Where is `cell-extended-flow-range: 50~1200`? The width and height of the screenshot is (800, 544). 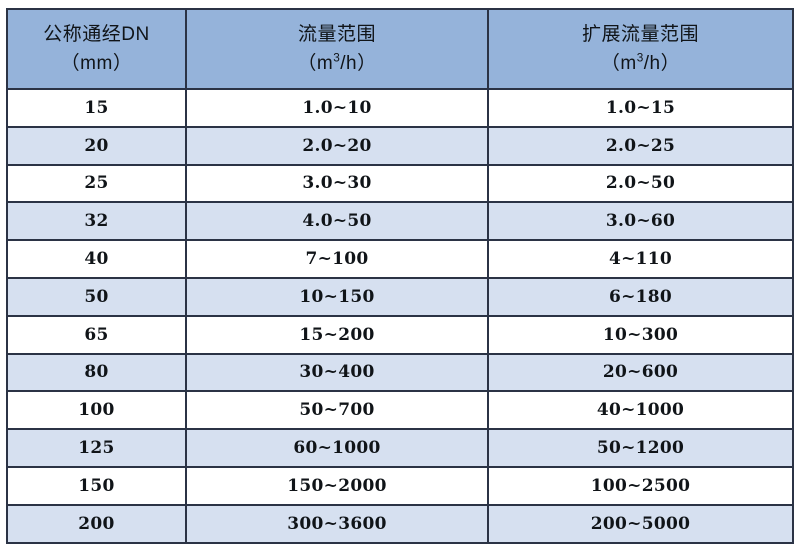 cell-extended-flow-range: 50~1200 is located at coordinates (640, 448).